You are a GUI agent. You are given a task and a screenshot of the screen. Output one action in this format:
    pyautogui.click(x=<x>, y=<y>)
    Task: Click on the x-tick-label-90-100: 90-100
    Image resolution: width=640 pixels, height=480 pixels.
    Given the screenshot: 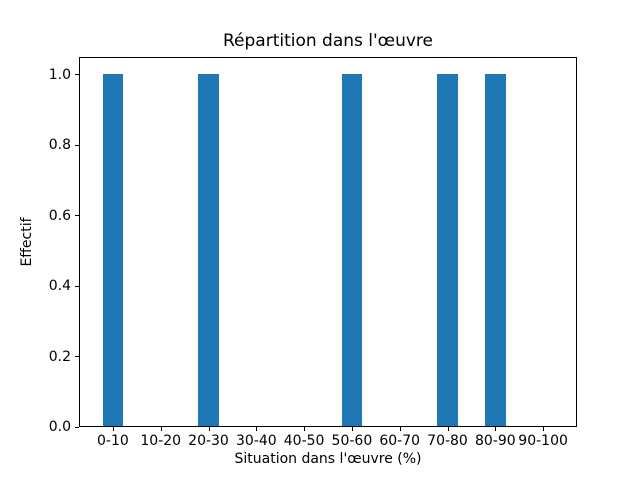 What is the action you would take?
    pyautogui.click(x=543, y=441)
    